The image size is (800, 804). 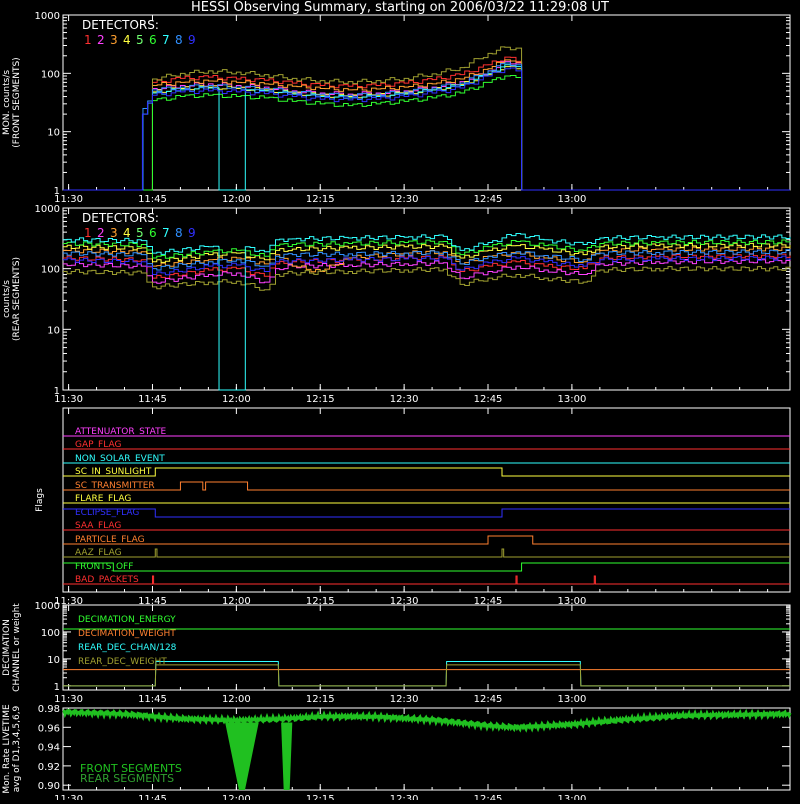 What do you see at coordinates (426, 567) in the screenshot?
I see `flag-line-fronts_off` at bounding box center [426, 567].